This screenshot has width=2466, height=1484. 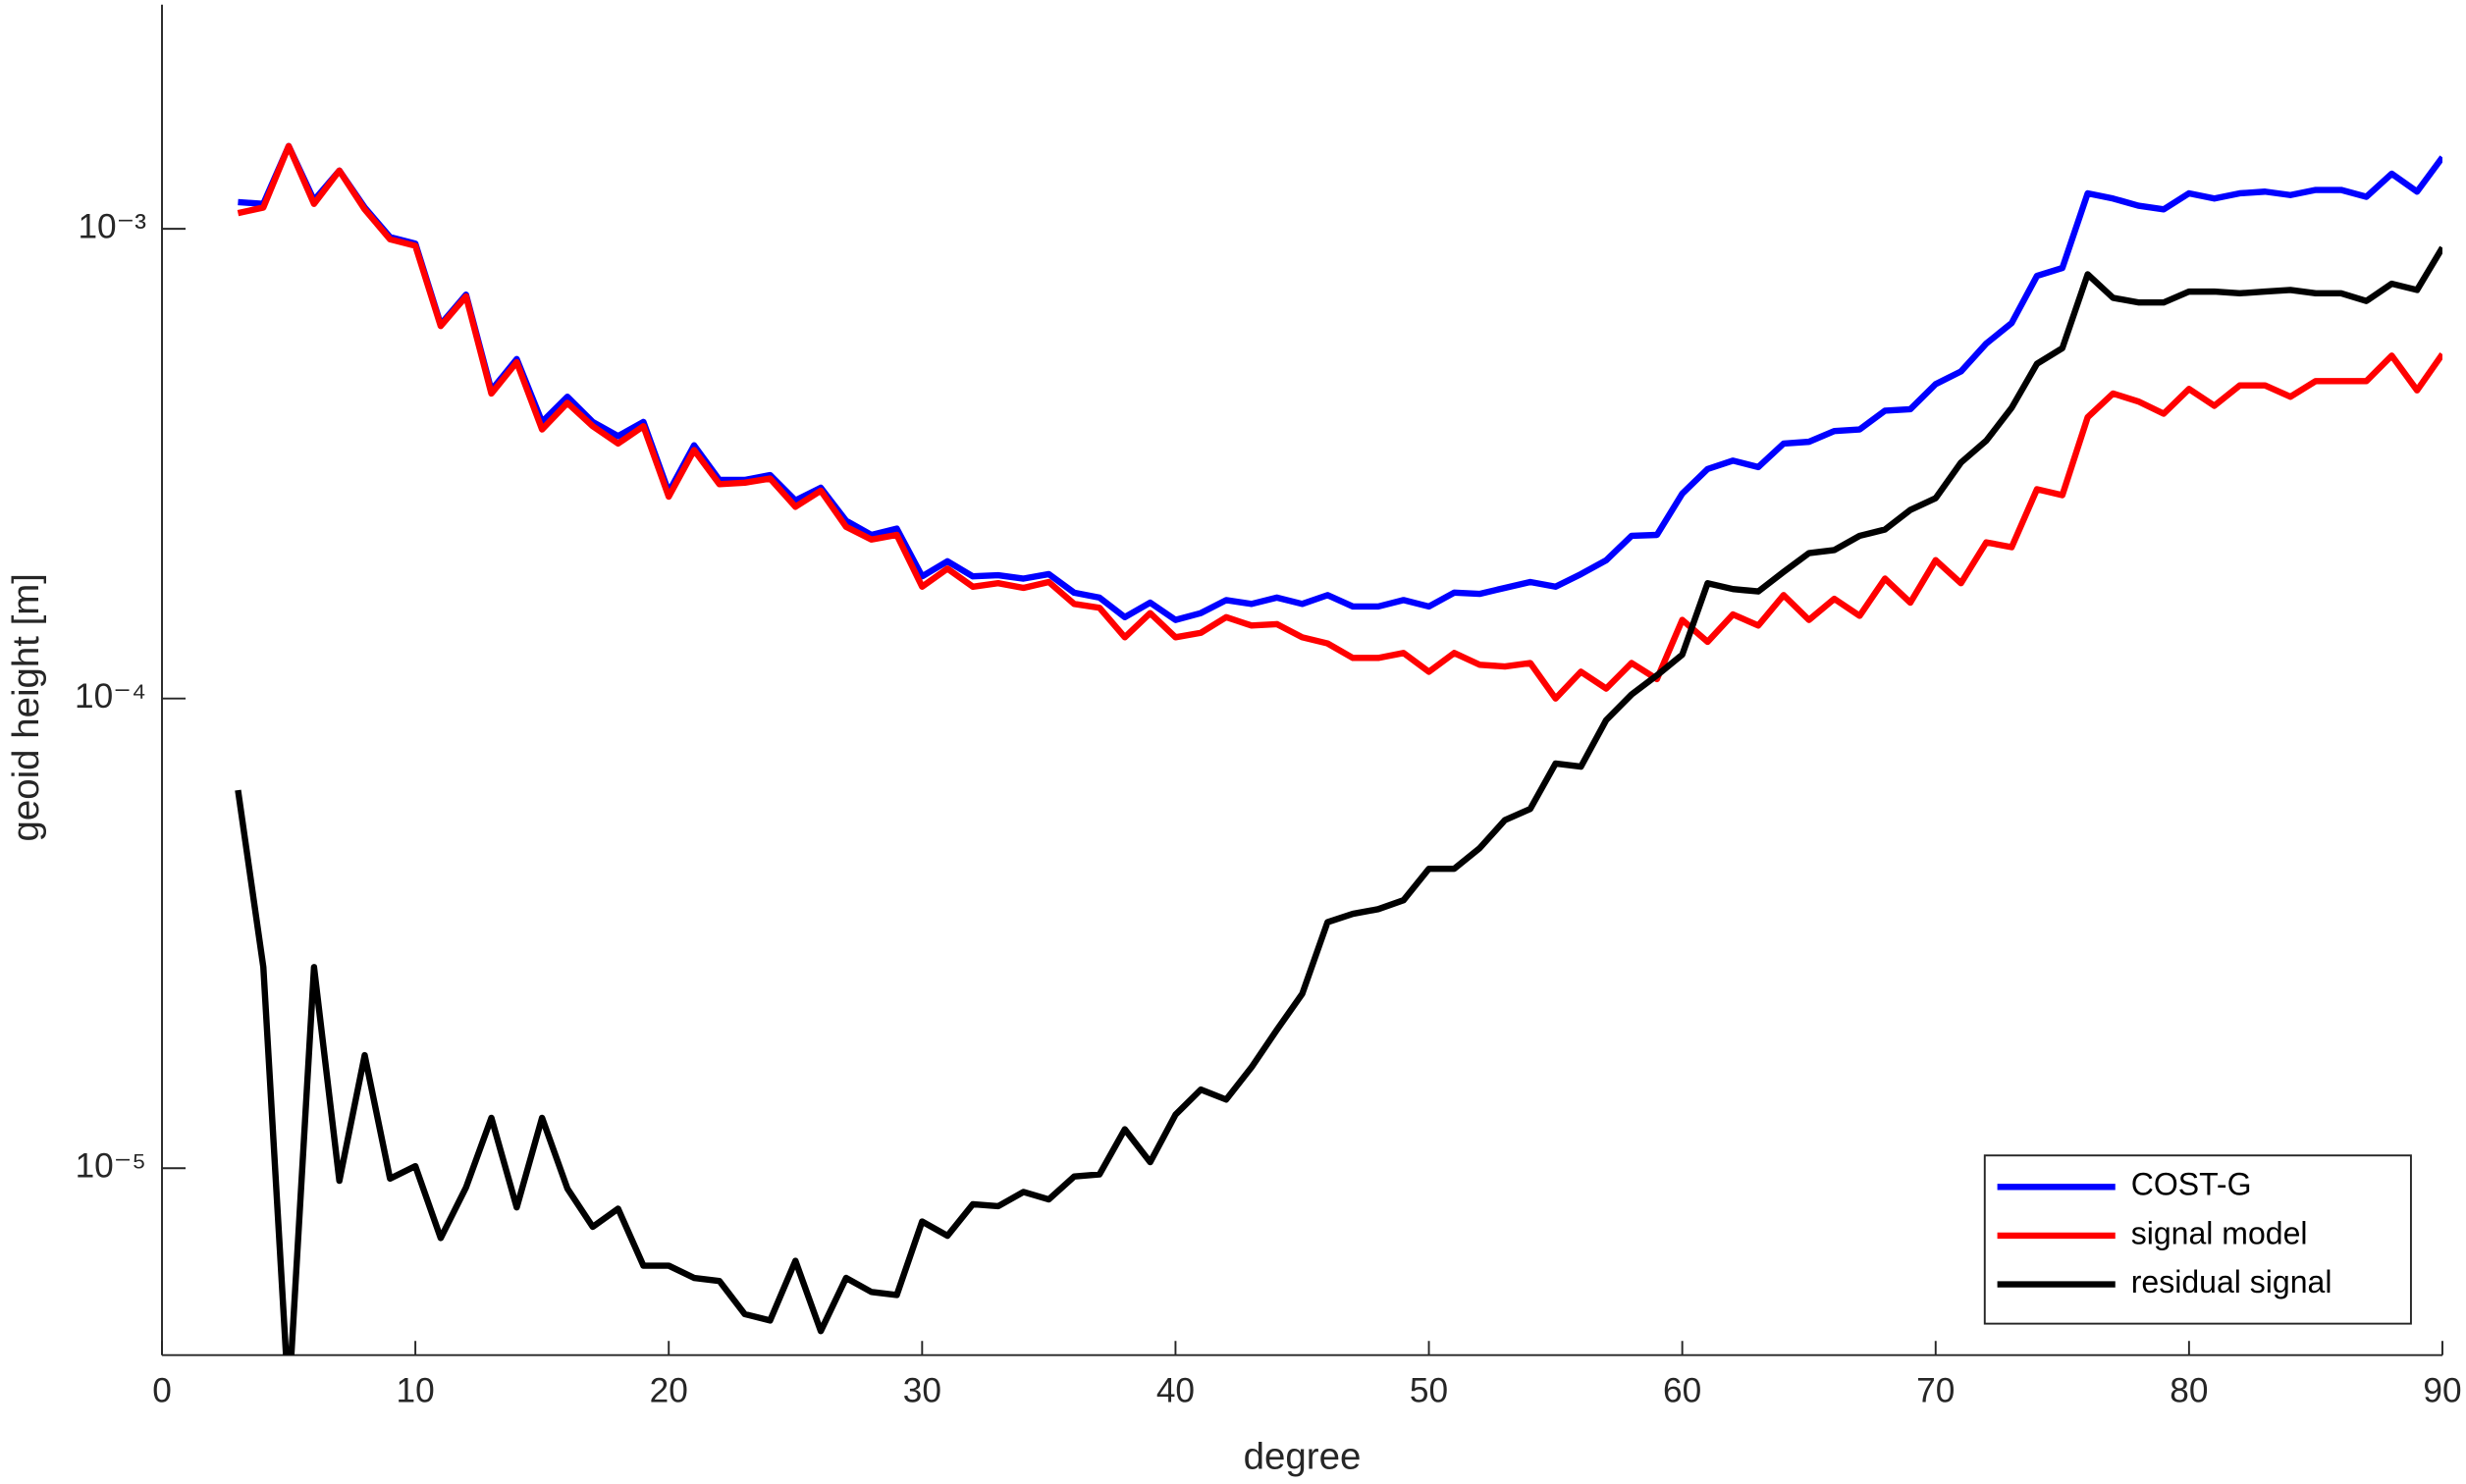 What do you see at coordinates (2189, 1390) in the screenshot?
I see `x-tick-label: 80` at bounding box center [2189, 1390].